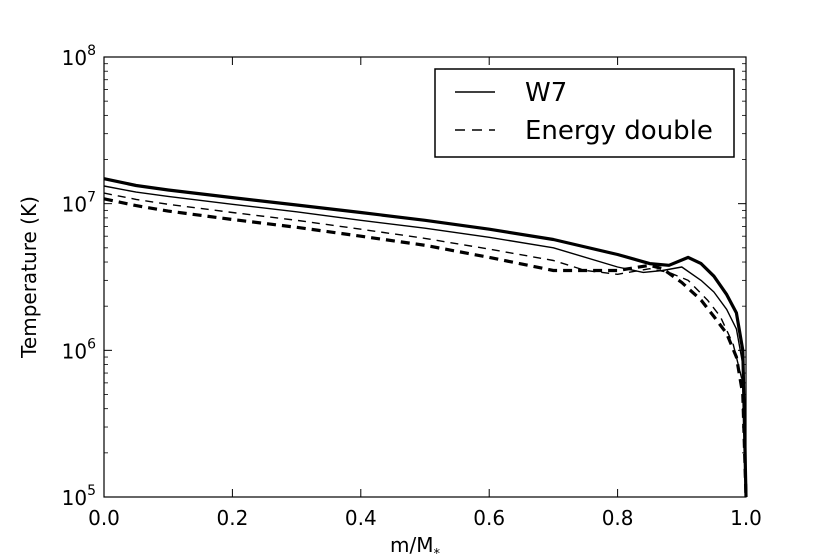  I want to click on y-tick-label: 10⁸, so click(79, 56).